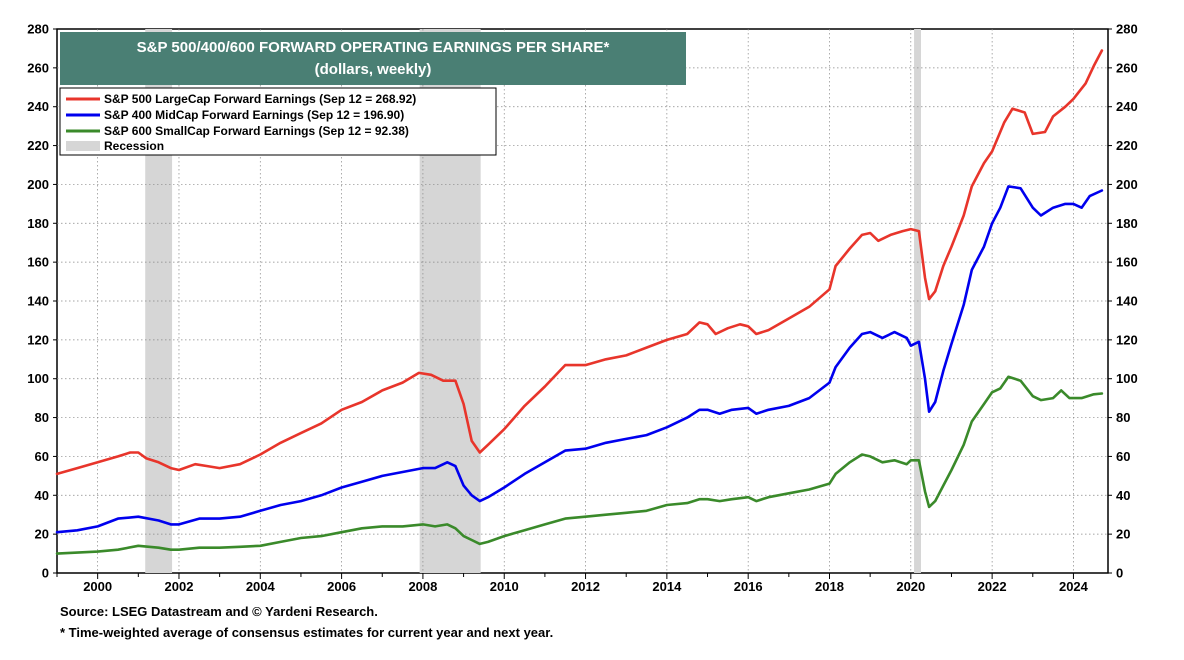  I want to click on xtick-label: 2000, so click(97, 586).